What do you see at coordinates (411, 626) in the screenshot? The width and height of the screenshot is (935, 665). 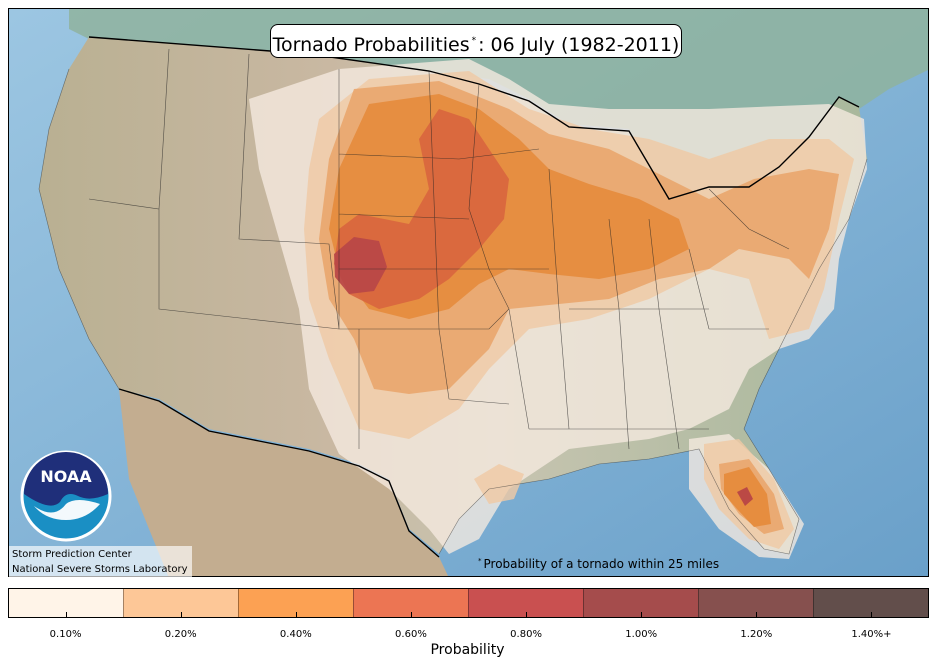 I see `colorbar-tick-label: 0.60%` at bounding box center [411, 626].